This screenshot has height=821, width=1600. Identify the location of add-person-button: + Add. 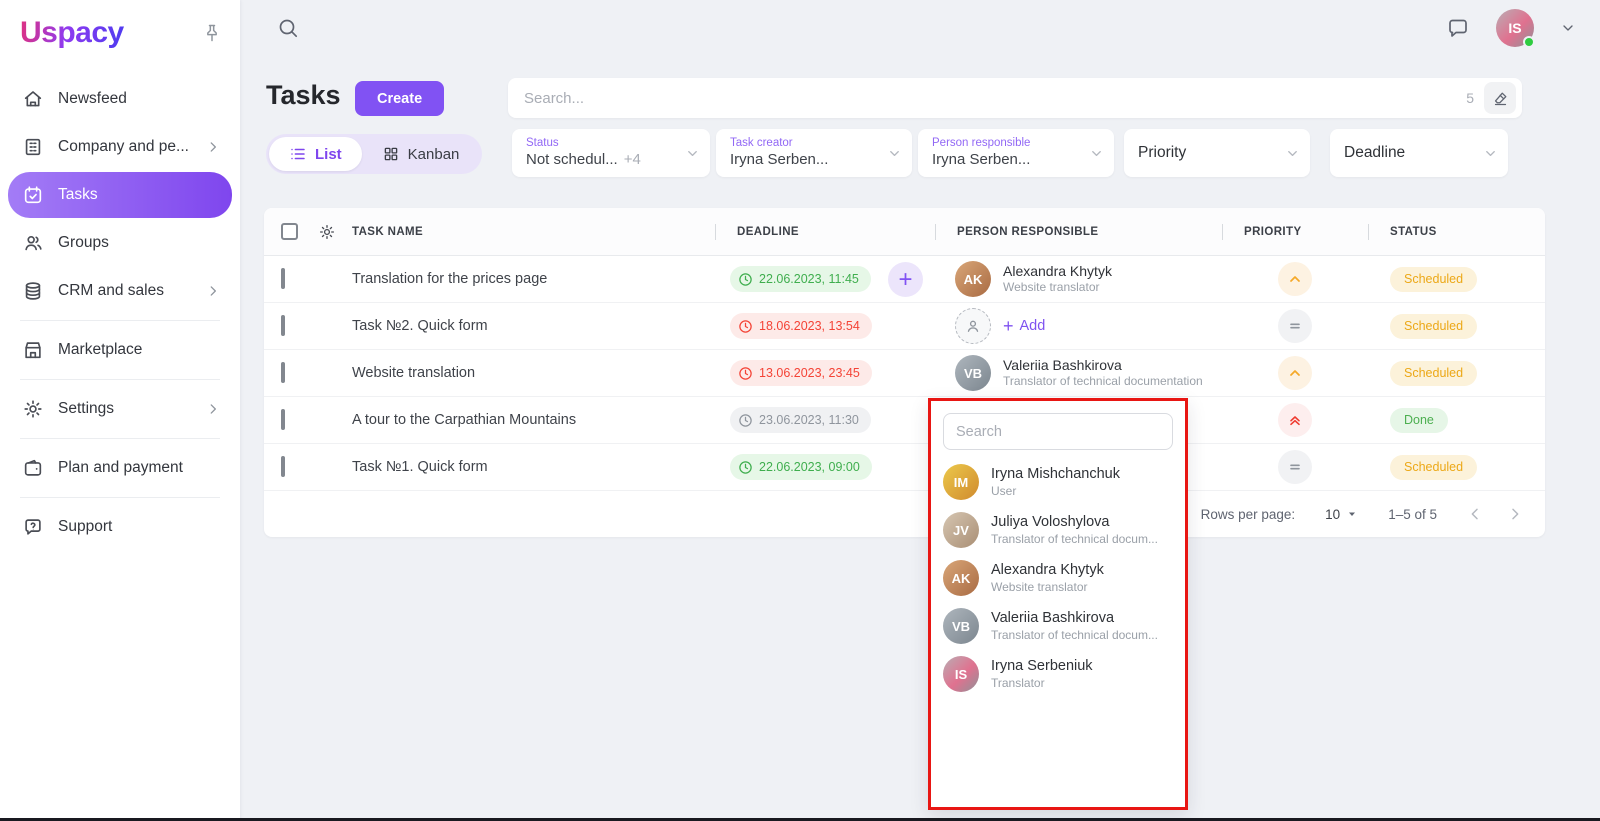
(1024, 326).